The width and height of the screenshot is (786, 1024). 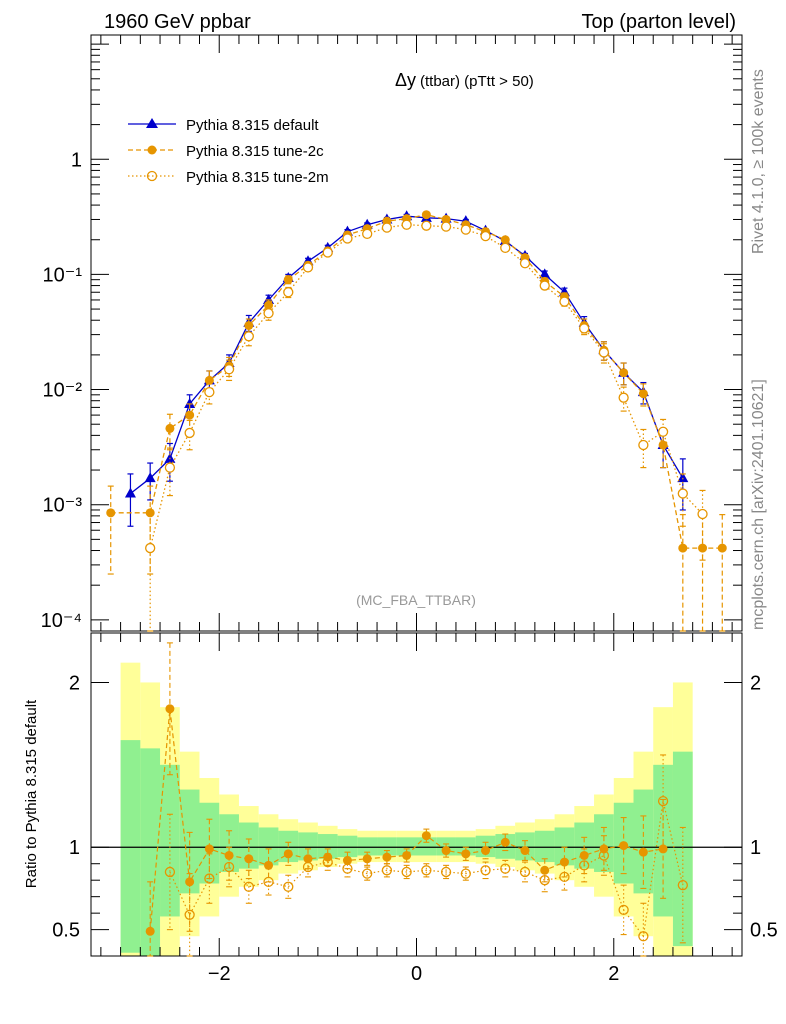 What do you see at coordinates (758, 504) in the screenshot?
I see `mcplots-label: mcplots.cern.ch [arXiv:2401.10621]` at bounding box center [758, 504].